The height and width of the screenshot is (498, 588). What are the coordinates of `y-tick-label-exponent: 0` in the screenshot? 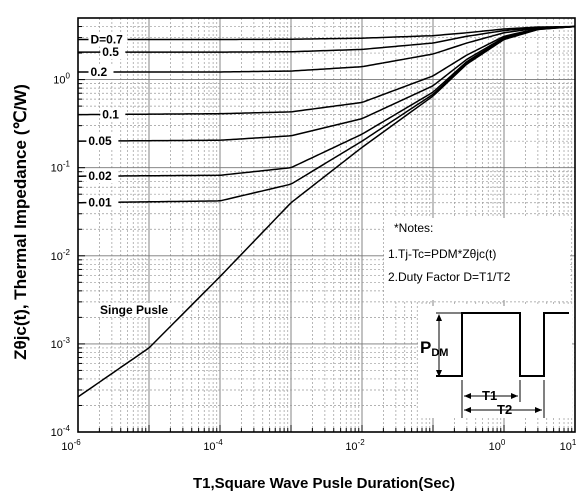 It's located at (68, 76).